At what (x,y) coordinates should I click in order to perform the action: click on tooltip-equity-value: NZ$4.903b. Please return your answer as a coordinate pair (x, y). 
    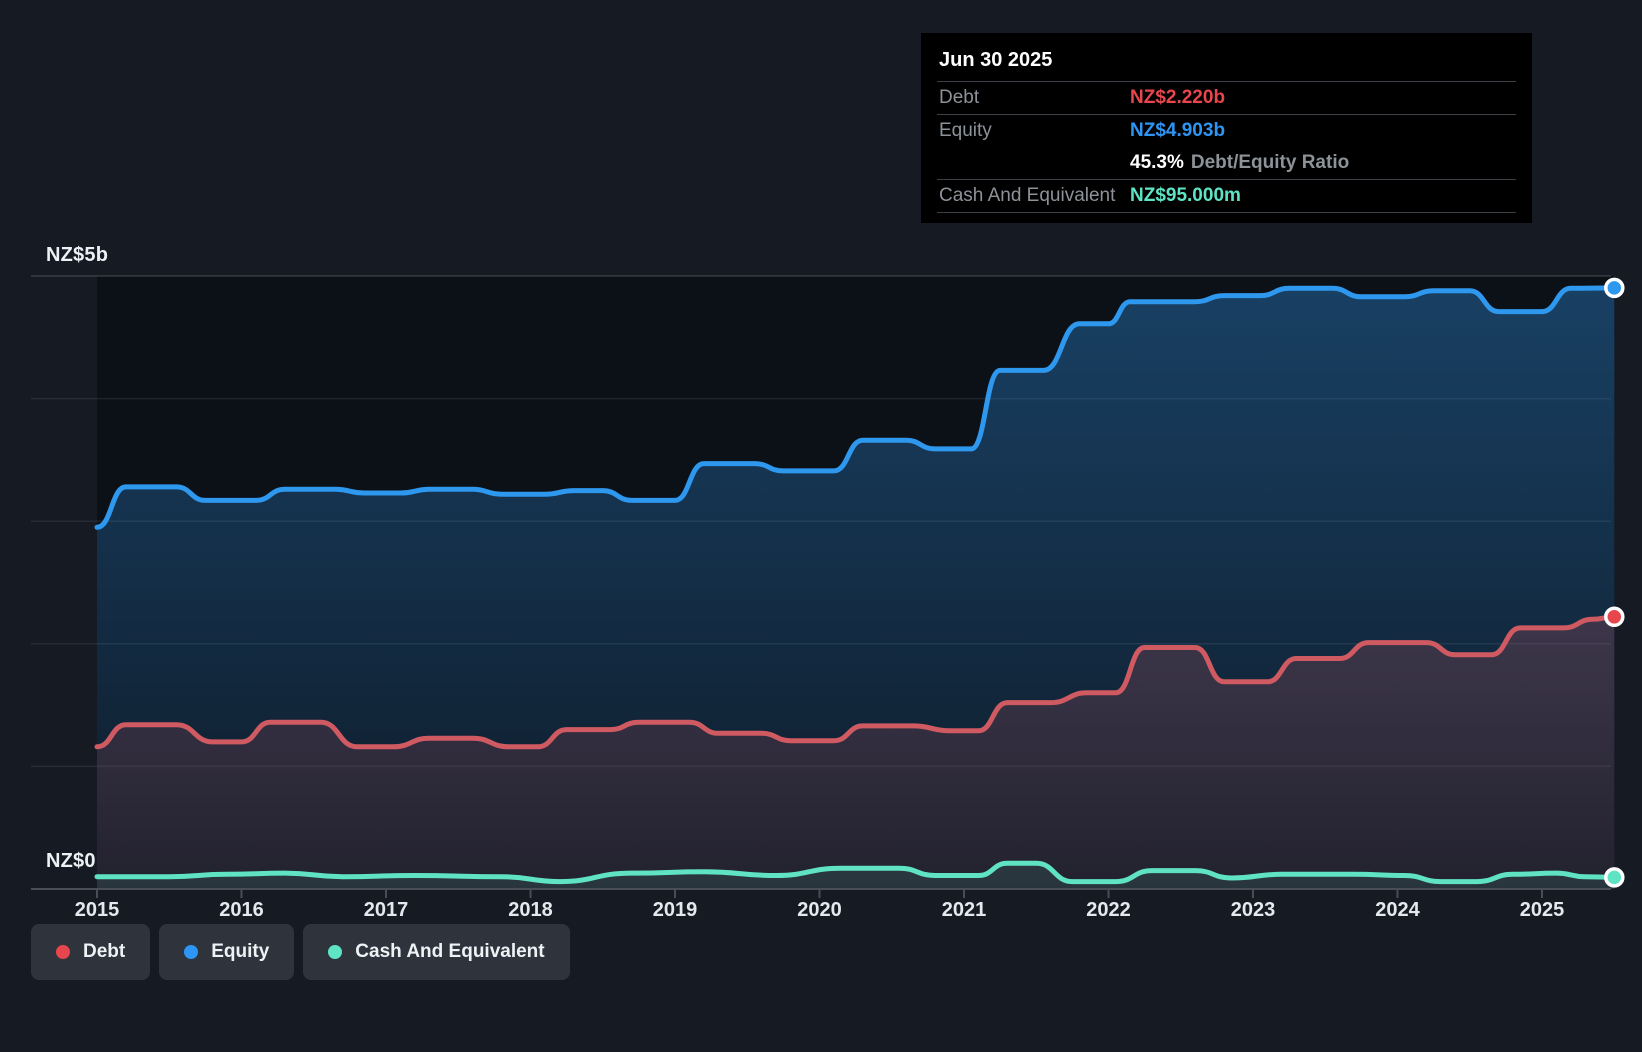
    Looking at the image, I should click on (1178, 130).